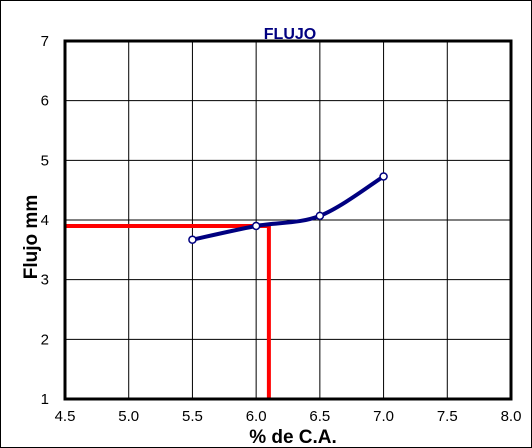 The image size is (532, 448). What do you see at coordinates (447, 416) in the screenshot?
I see `x-tick-label: 7.5` at bounding box center [447, 416].